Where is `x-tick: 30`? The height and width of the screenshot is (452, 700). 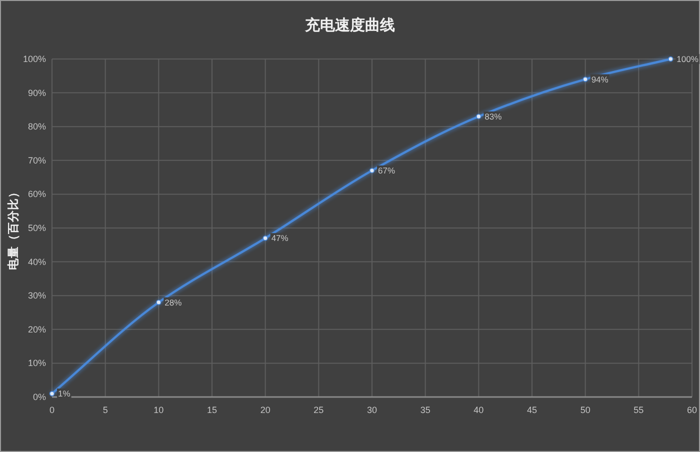 x-tick: 30 is located at coordinates (372, 410).